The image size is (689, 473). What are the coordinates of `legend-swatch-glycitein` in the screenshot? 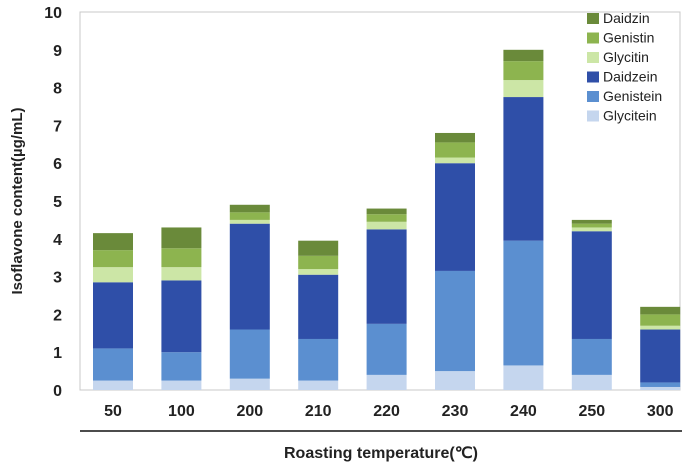 It's located at (593, 116).